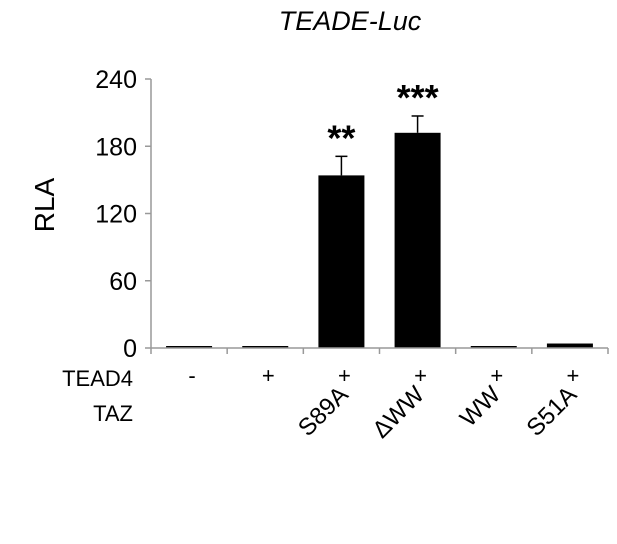  Describe the element at coordinates (437, 412) in the screenshot. I see `category-labels: S89A ΔWW WW S51A` at that location.